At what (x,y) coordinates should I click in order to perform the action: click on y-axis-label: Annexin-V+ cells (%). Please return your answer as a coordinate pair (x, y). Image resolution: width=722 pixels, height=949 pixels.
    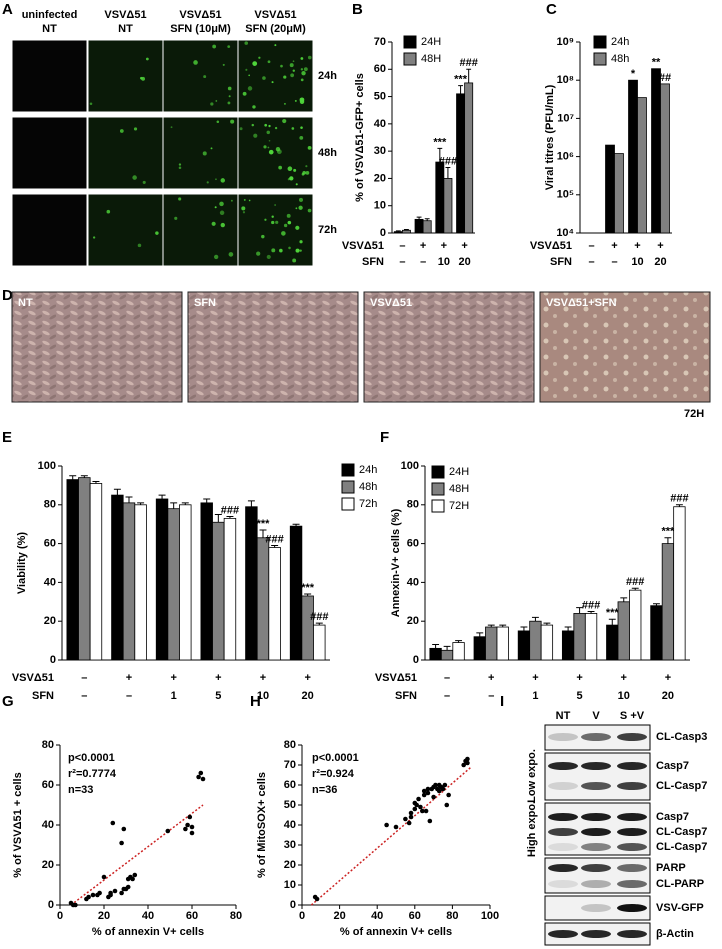
    Looking at the image, I should click on (396, 562).